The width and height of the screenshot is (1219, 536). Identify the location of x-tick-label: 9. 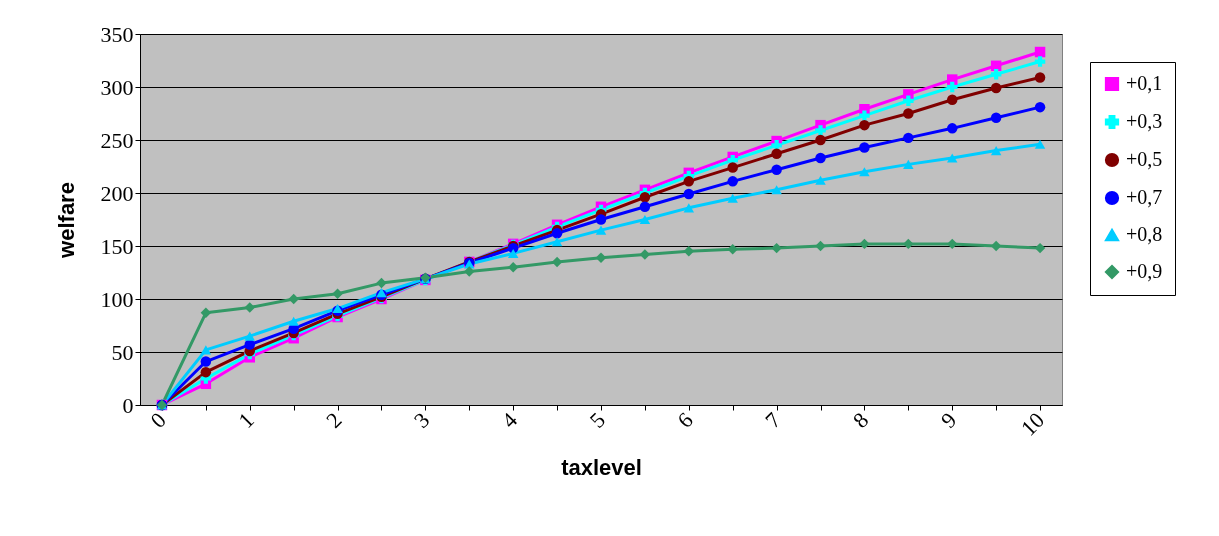
(948, 420).